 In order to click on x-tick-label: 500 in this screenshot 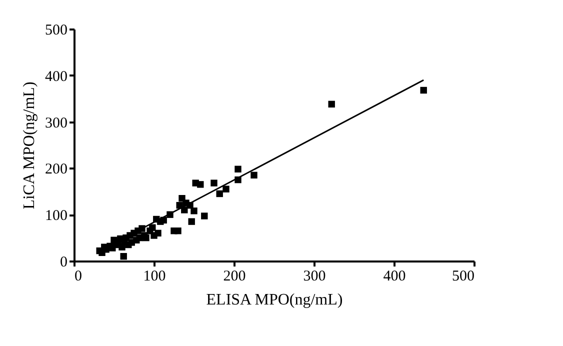, I will do `click(463, 276)`.